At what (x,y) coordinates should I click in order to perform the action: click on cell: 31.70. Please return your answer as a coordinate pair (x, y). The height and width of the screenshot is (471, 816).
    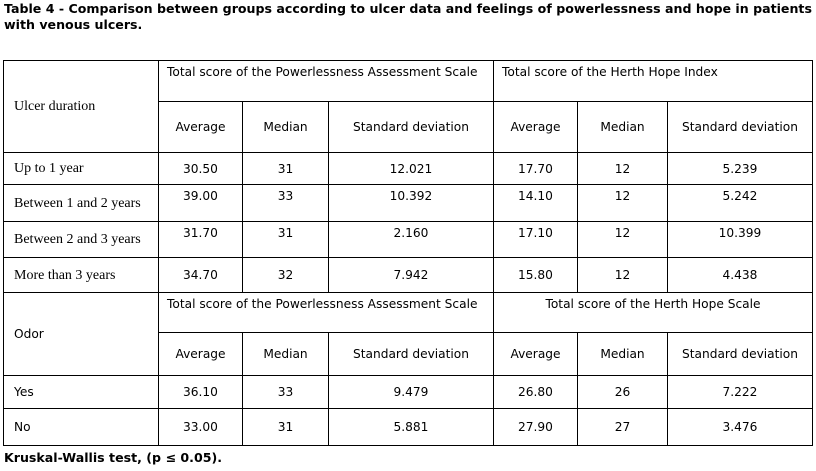
    Looking at the image, I should click on (200, 239).